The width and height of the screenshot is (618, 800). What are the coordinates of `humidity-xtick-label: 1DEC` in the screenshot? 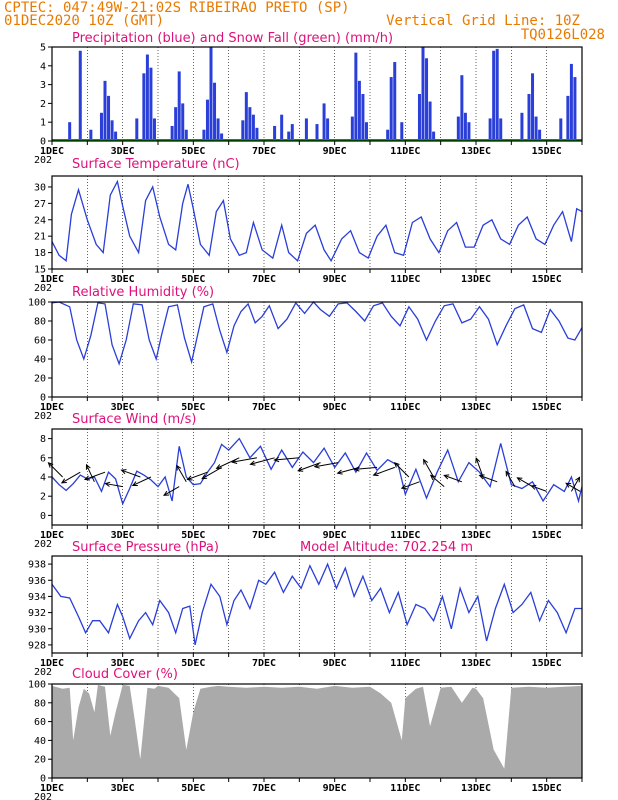 It's located at (52, 407).